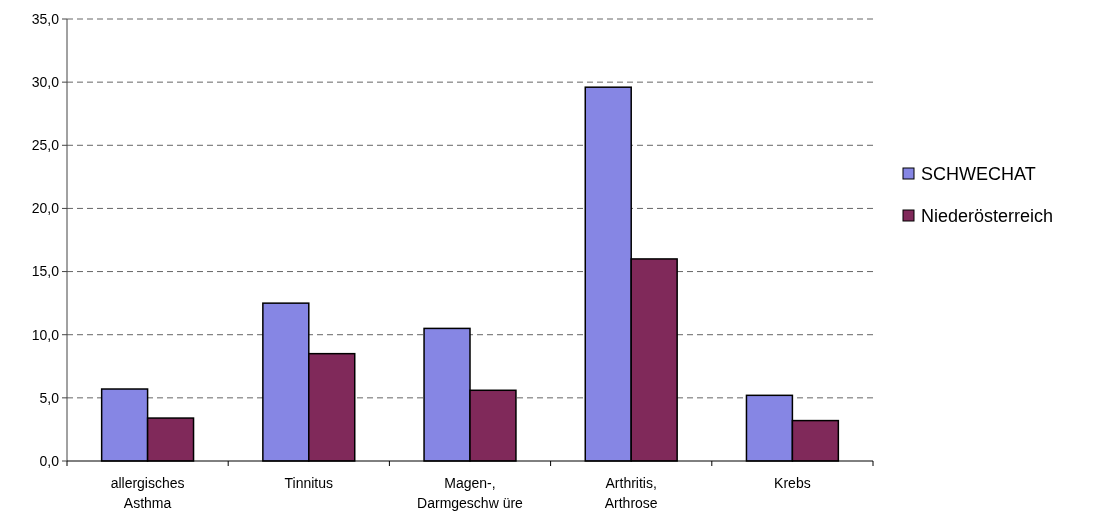  Describe the element at coordinates (49, 397) in the screenshot. I see `y-tick-label: 5,0` at that location.